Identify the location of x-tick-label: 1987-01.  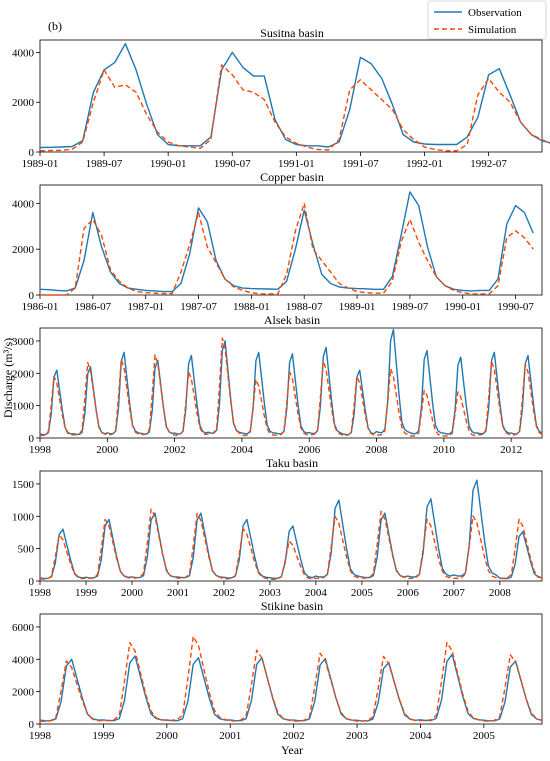
(145, 307).